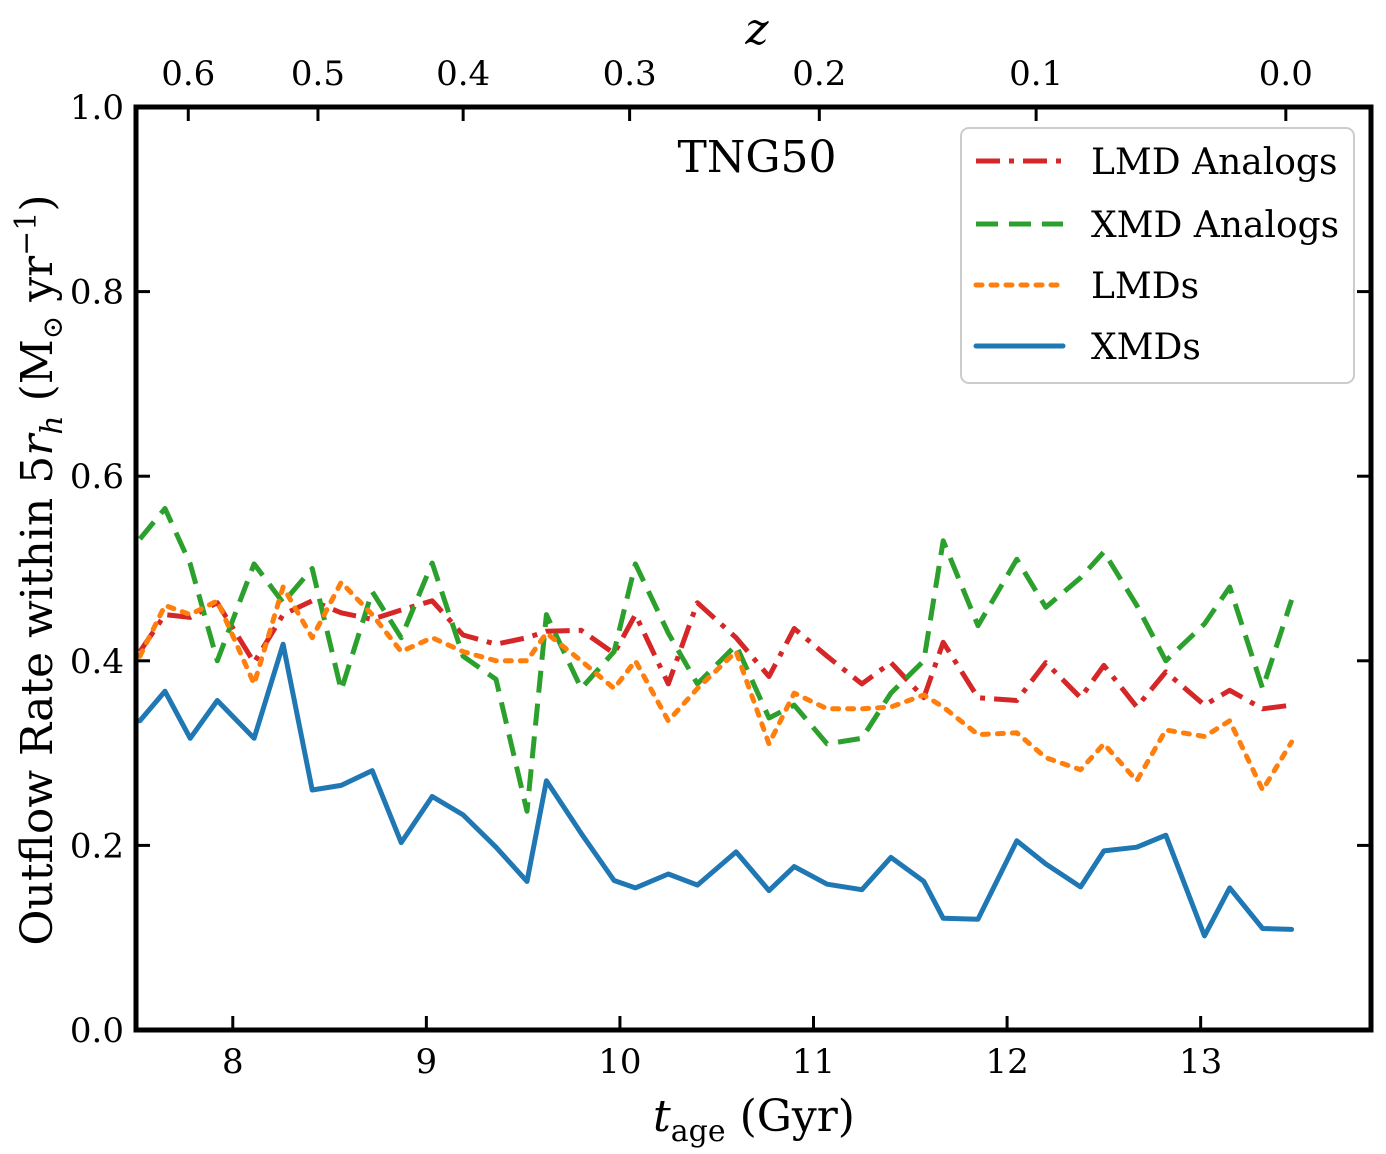 The width and height of the screenshot is (1386, 1154). Describe the element at coordinates (97, 1031) in the screenshot. I see `y-tick-label: 0.0` at that location.